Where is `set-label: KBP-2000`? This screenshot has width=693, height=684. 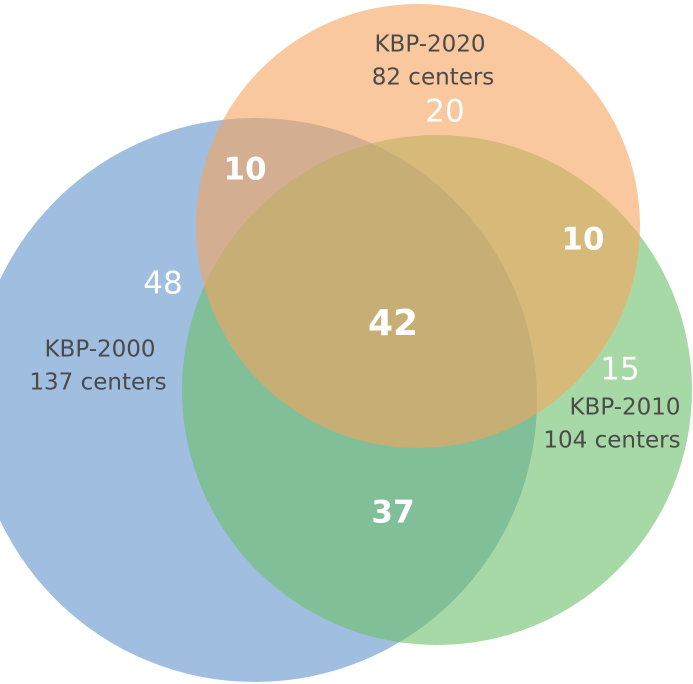
set-label: KBP-2000 is located at coordinates (99, 350).